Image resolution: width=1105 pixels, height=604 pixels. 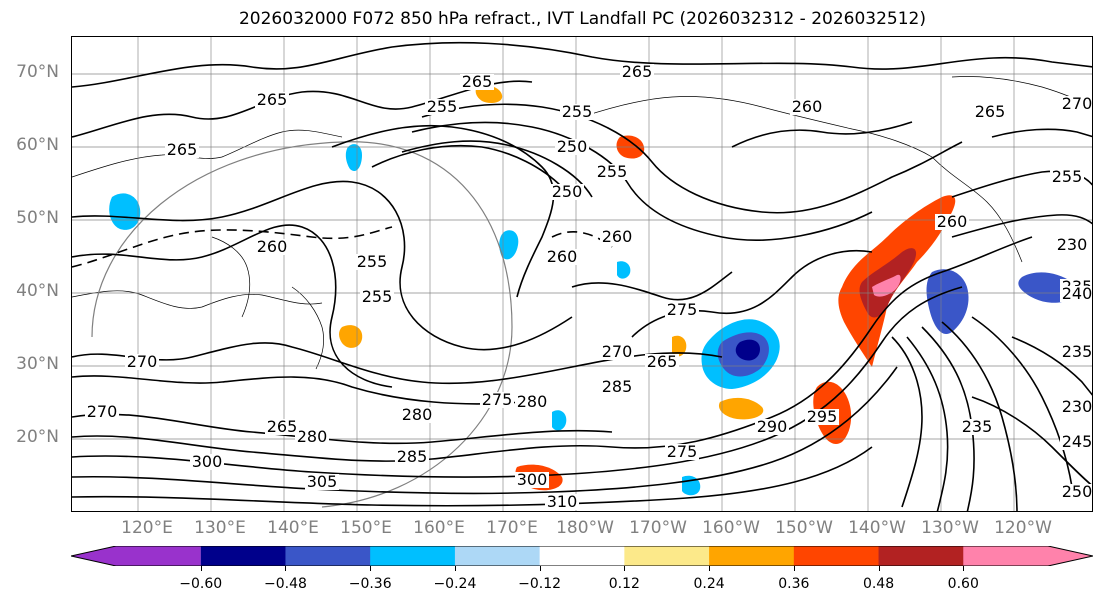 I want to click on contour-label: 305, so click(x=322, y=481).